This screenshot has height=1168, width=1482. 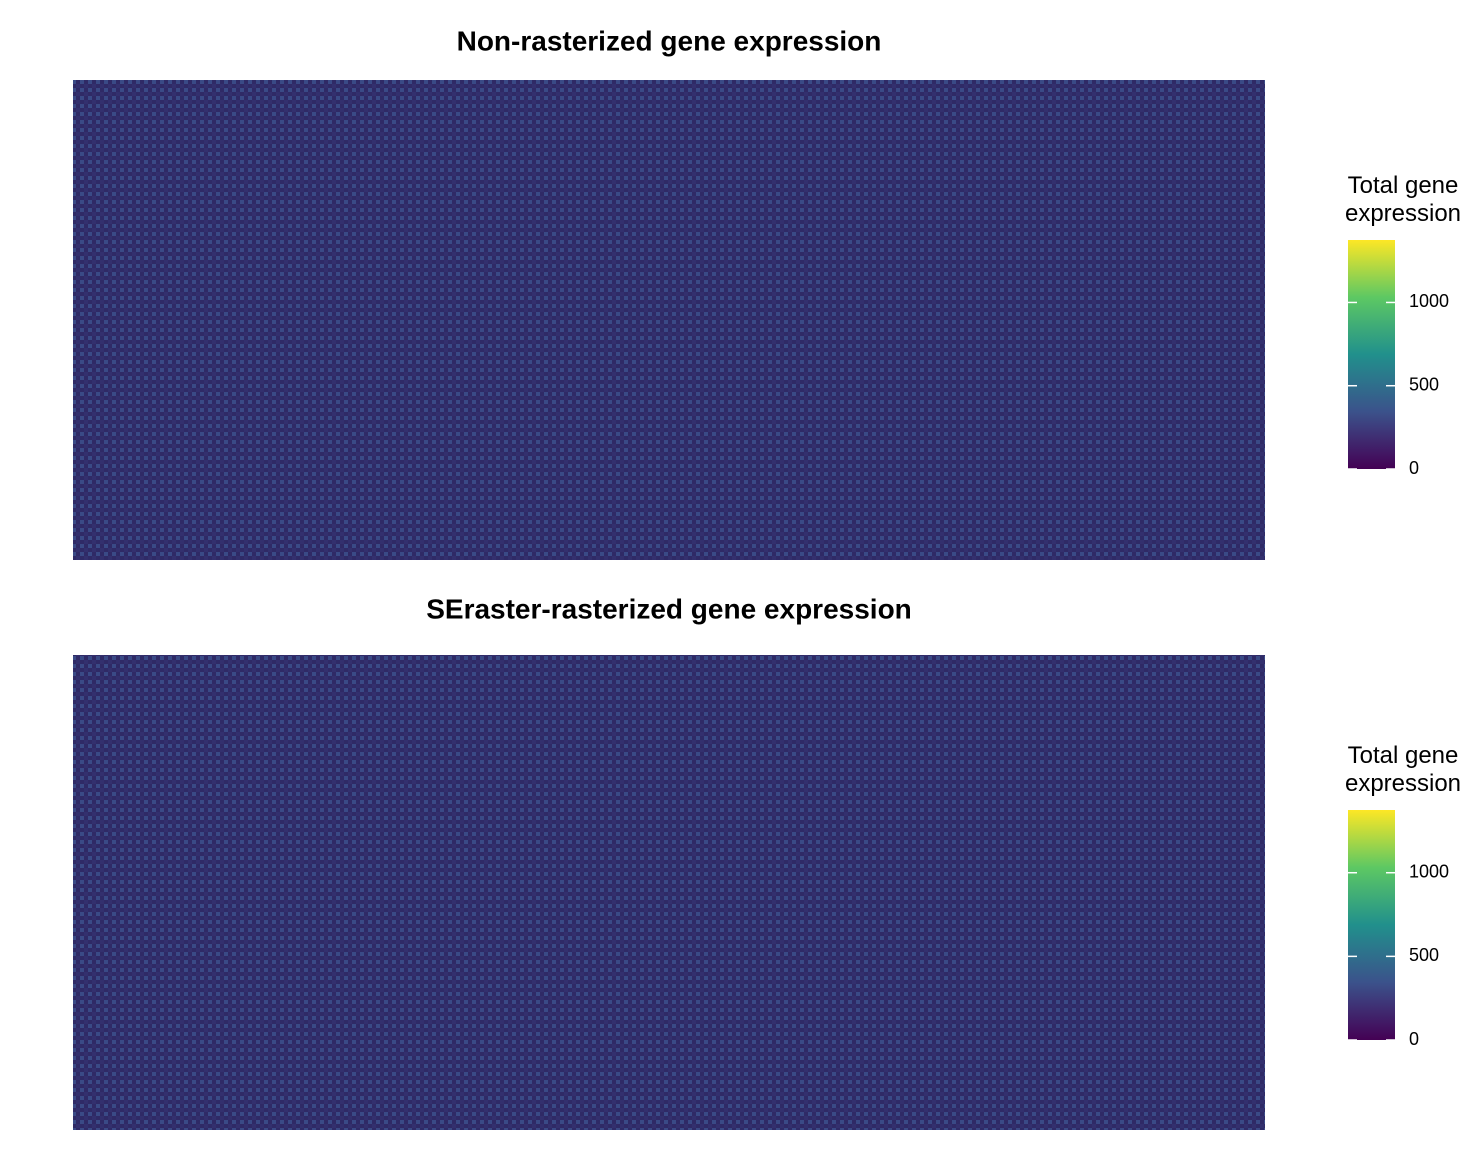 I want to click on chart-title: Non-rasterized gene expression, so click(x=669, y=40).